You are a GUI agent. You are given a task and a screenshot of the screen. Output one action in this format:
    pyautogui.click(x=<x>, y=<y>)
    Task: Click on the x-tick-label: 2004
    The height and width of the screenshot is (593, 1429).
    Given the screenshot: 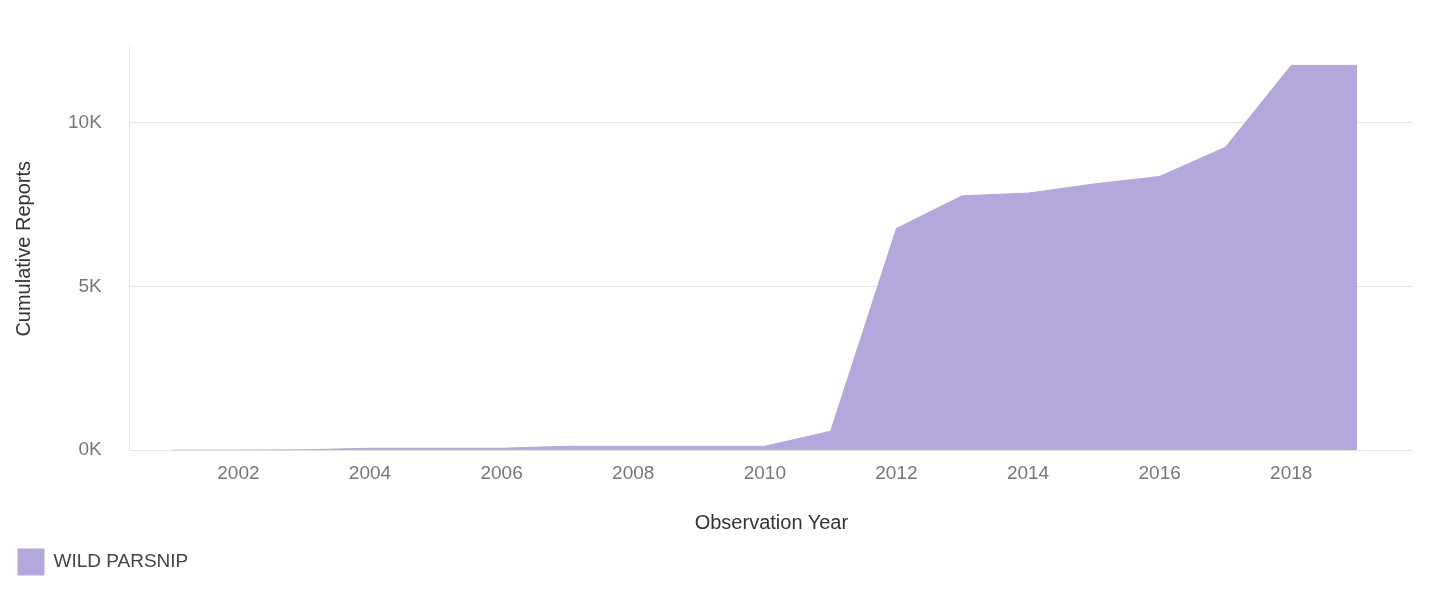 What is the action you would take?
    pyautogui.click(x=370, y=472)
    